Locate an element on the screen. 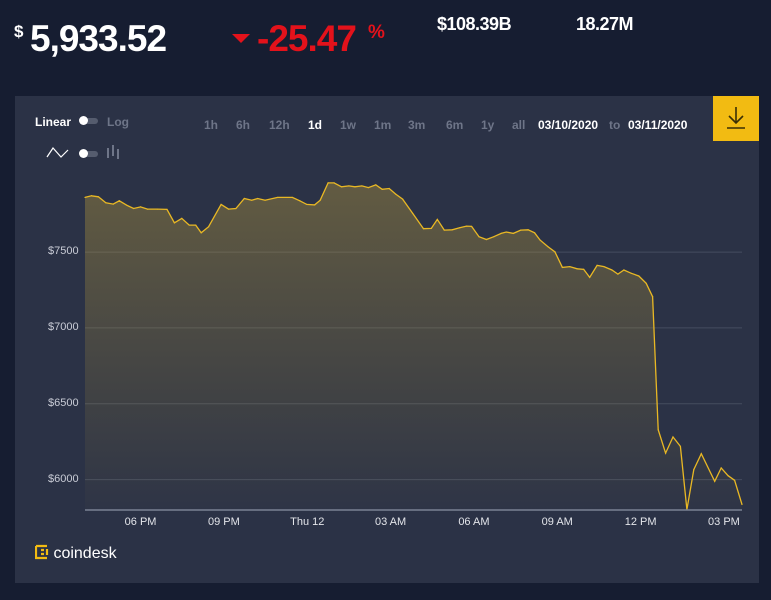 This screenshot has height=600, width=771. x-tick-label: 09 PM is located at coordinates (223, 522).